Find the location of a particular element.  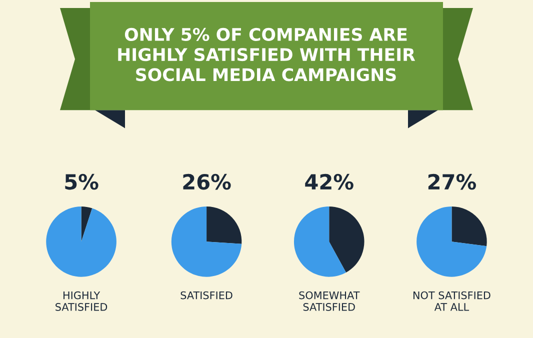

text: SOMEWHAT SATISFIED is located at coordinates (329, 301).